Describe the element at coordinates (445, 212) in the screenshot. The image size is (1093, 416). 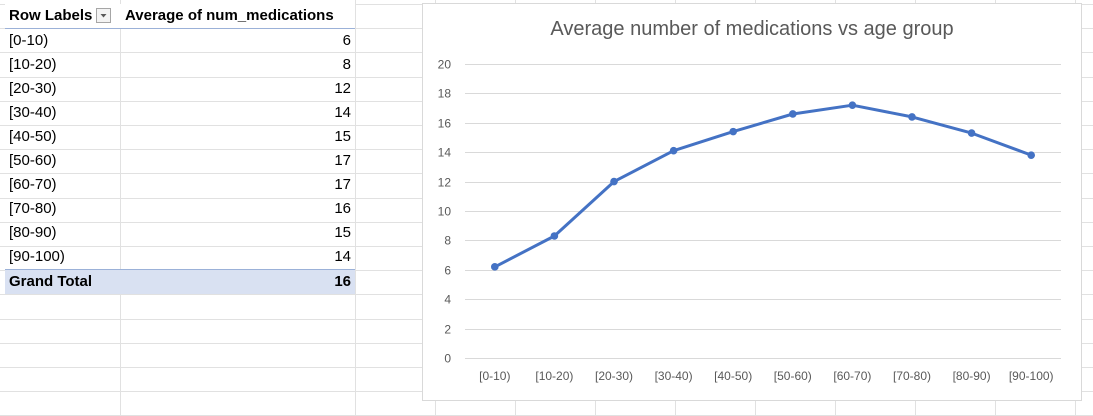
I see `y-tick-label: 10` at that location.